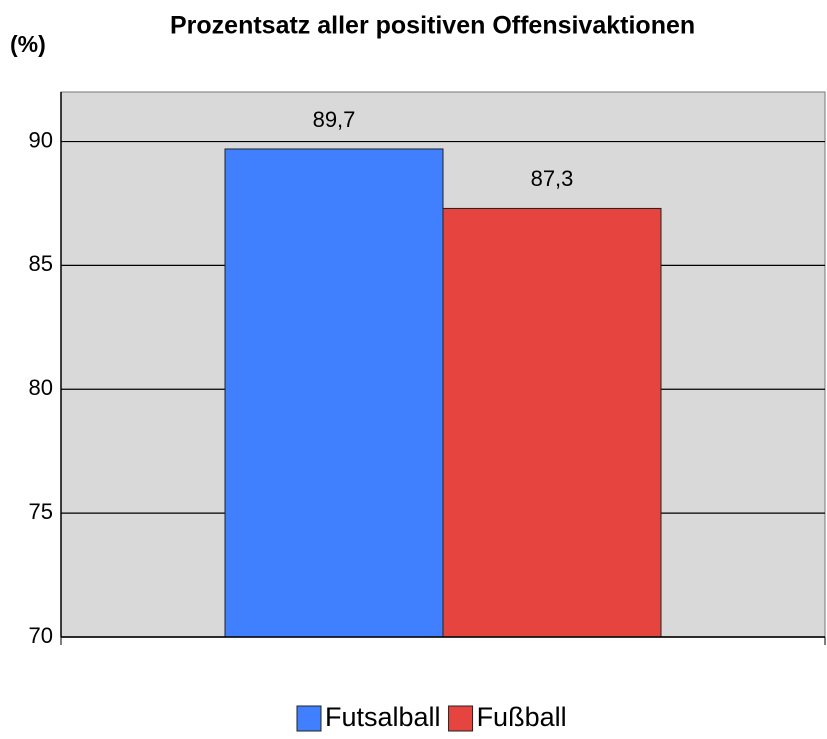 The image size is (827, 739). Describe the element at coordinates (41, 139) in the screenshot. I see `y-tick-label: 90` at that location.